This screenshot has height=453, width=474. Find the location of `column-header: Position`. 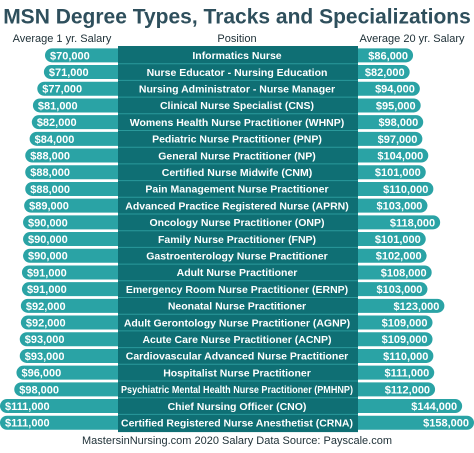

column-header: Position is located at coordinates (236, 39).